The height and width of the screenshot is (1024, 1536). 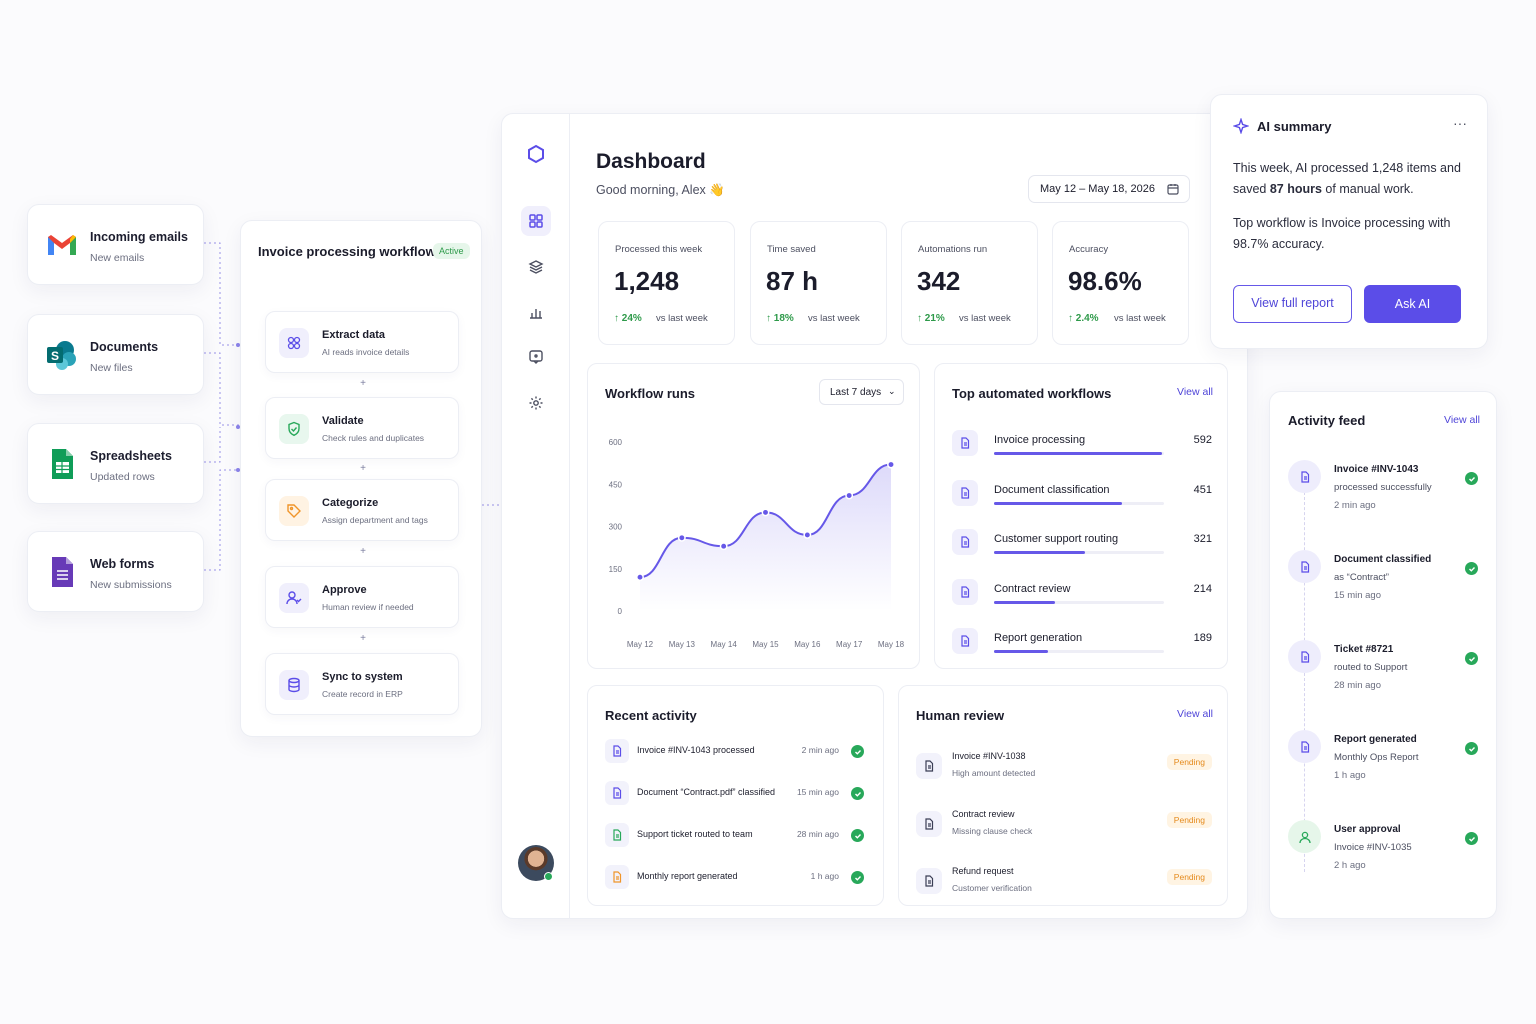 I want to click on workflow-step-validate: Validate Check rules and duplicates, so click(x=362, y=428).